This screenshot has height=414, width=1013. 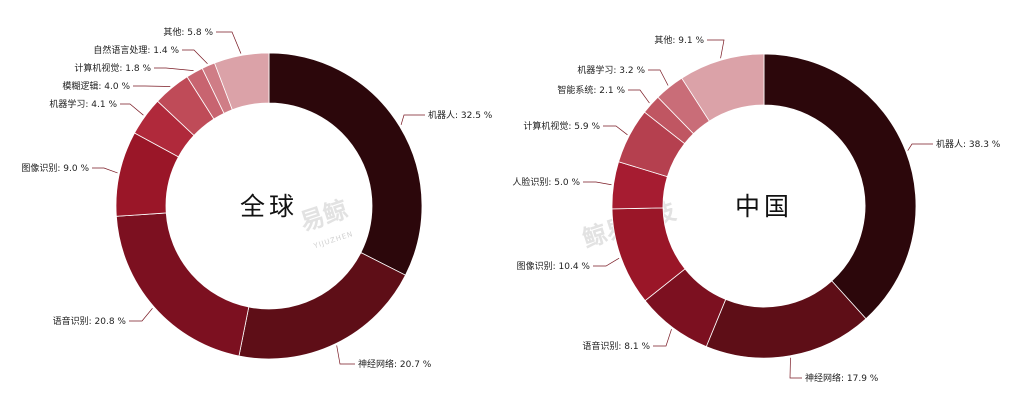 What do you see at coordinates (616, 346) in the screenshot?
I see `slice-label: 语音识别: 8.1 %` at bounding box center [616, 346].